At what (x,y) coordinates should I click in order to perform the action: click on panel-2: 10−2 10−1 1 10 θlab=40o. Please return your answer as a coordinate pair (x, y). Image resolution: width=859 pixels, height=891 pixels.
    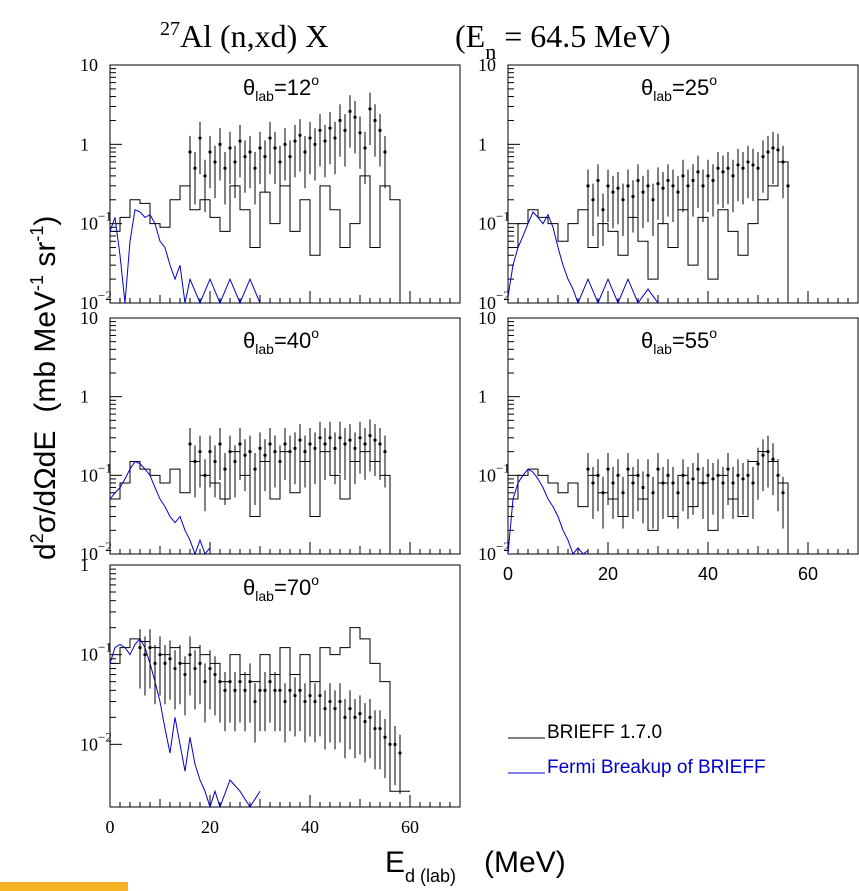
    Looking at the image, I should click on (270, 436).